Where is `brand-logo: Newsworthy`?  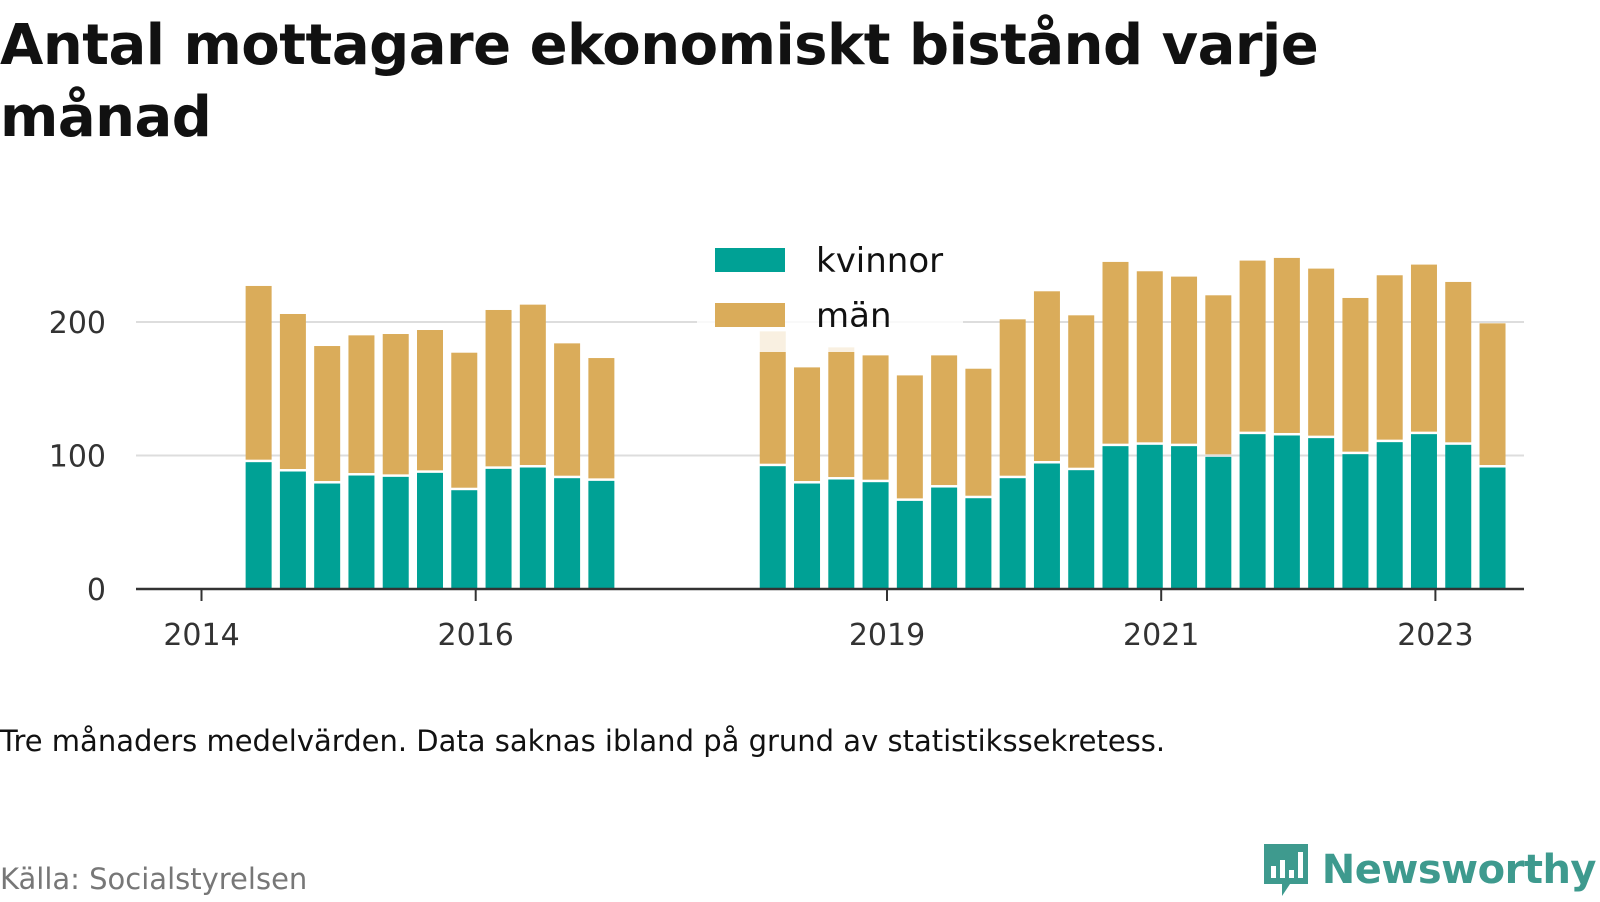 brand-logo: Newsworthy is located at coordinates (1428, 870).